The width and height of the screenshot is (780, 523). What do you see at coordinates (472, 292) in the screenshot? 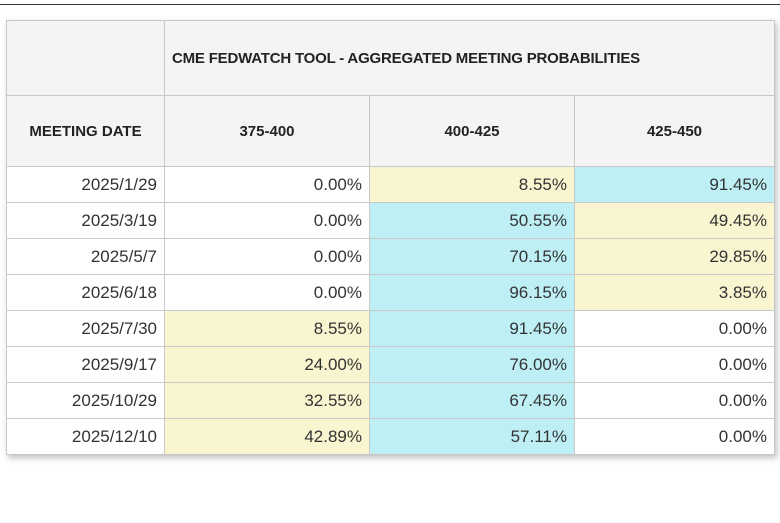
I see `probability-cell: 96.15%` at bounding box center [472, 292].